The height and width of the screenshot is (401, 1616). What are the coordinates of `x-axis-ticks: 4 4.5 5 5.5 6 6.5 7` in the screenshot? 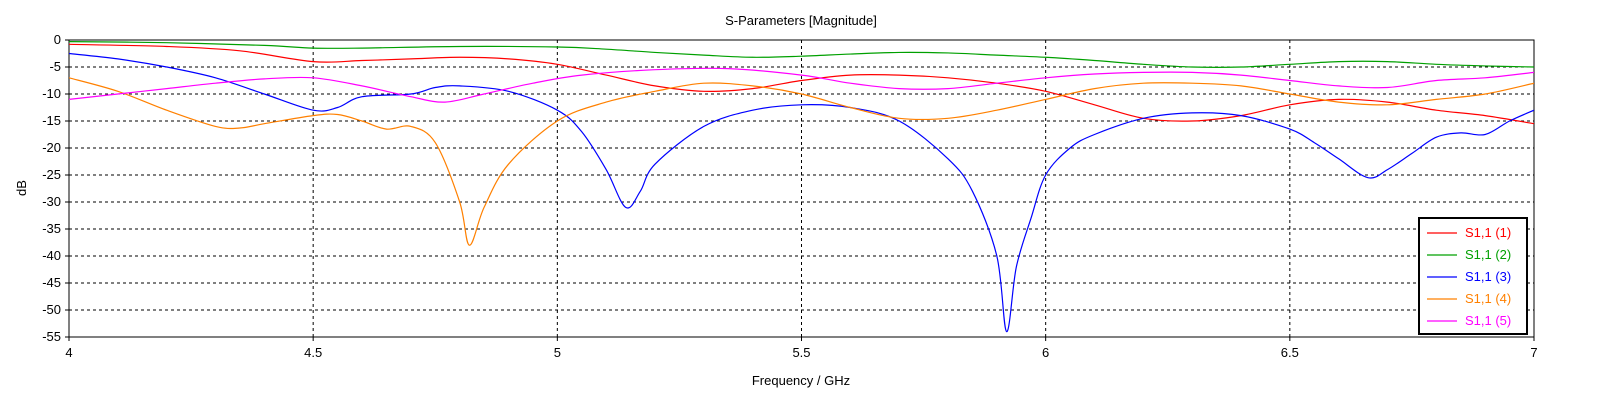 It's located at (801, 348).